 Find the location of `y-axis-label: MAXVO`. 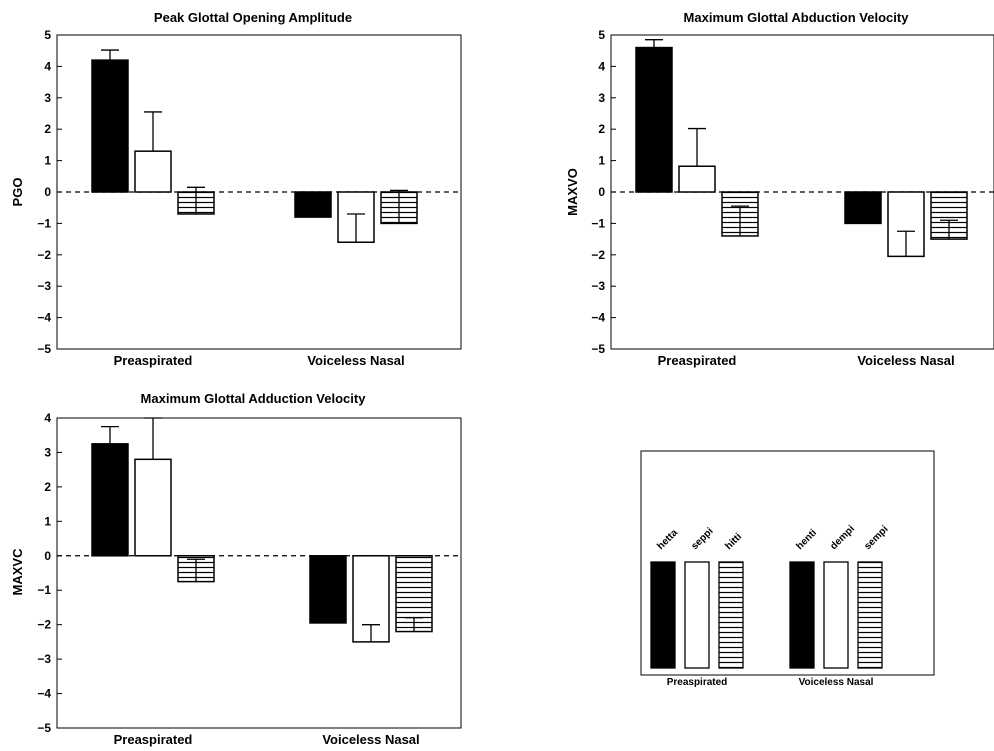

y-axis-label: MAXVO is located at coordinates (572, 192).